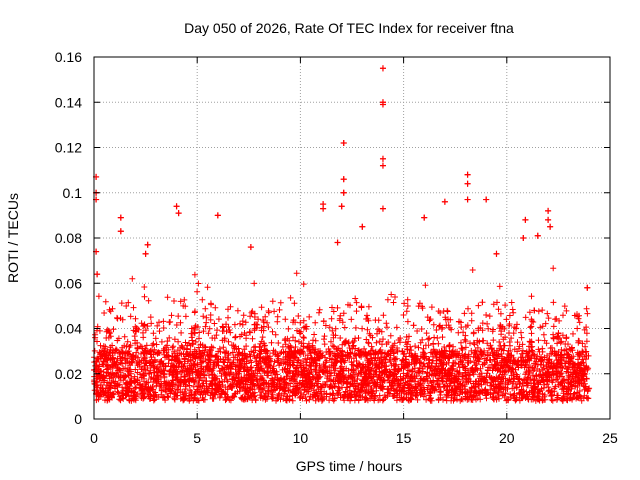 This screenshot has height=480, width=640. I want to click on y-tick-label: 0.06, so click(68, 283).